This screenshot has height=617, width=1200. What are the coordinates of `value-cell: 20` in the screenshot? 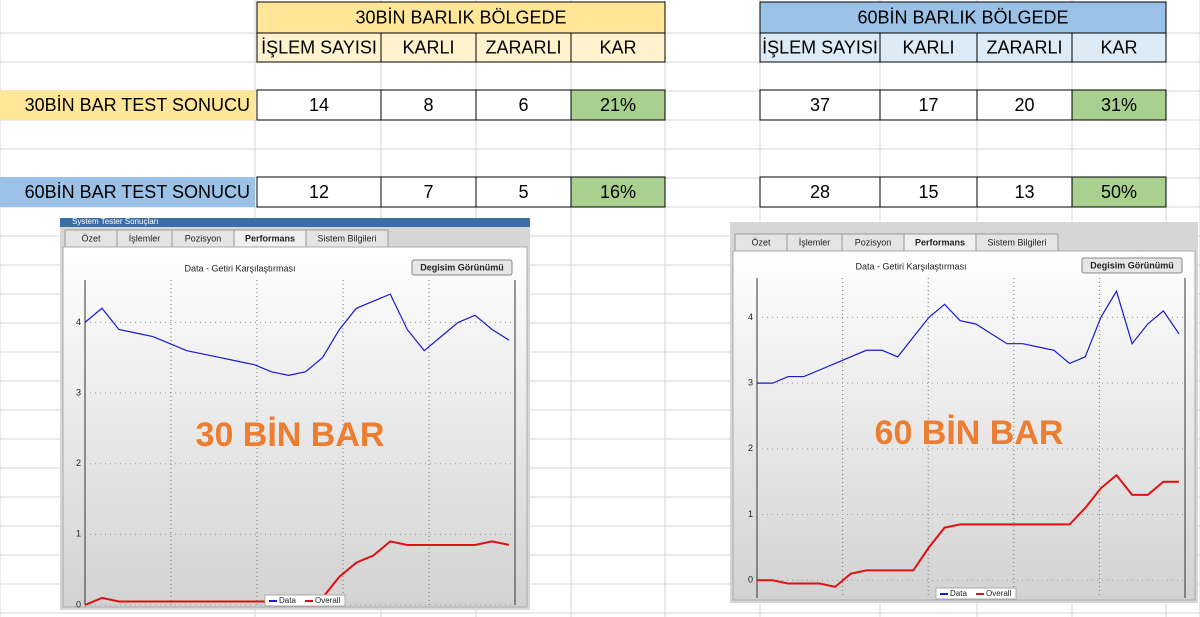 It's located at (1024, 105).